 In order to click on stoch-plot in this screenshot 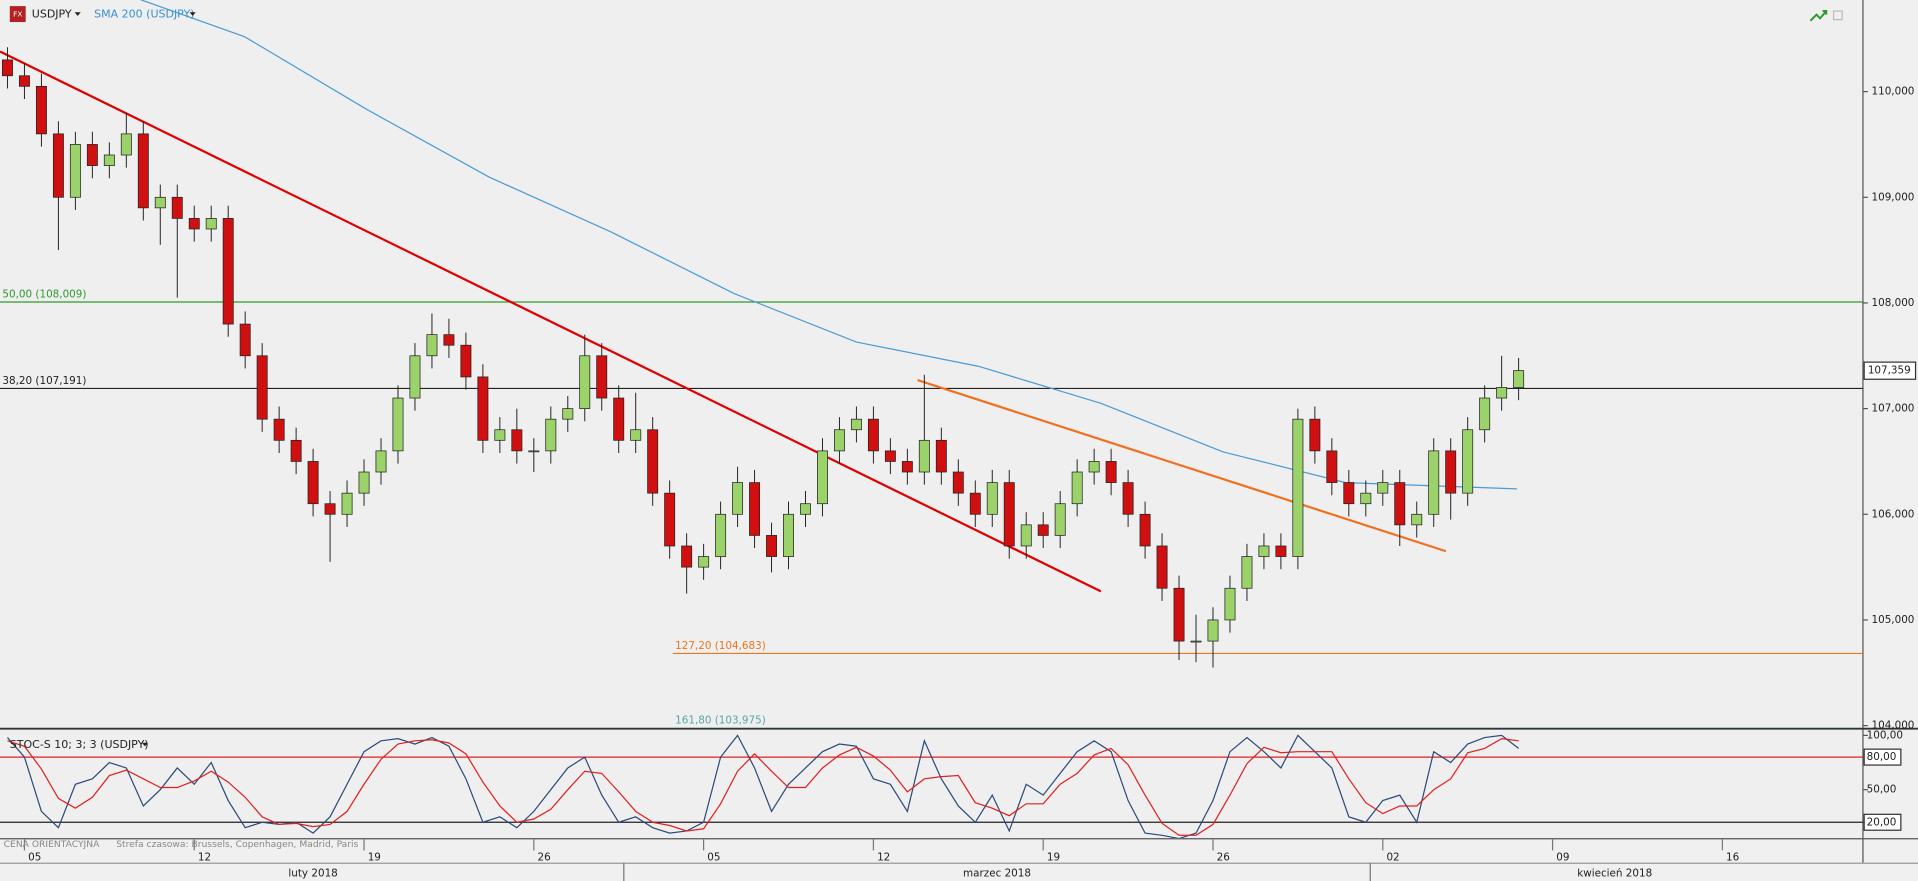, I will do `click(931, 784)`.